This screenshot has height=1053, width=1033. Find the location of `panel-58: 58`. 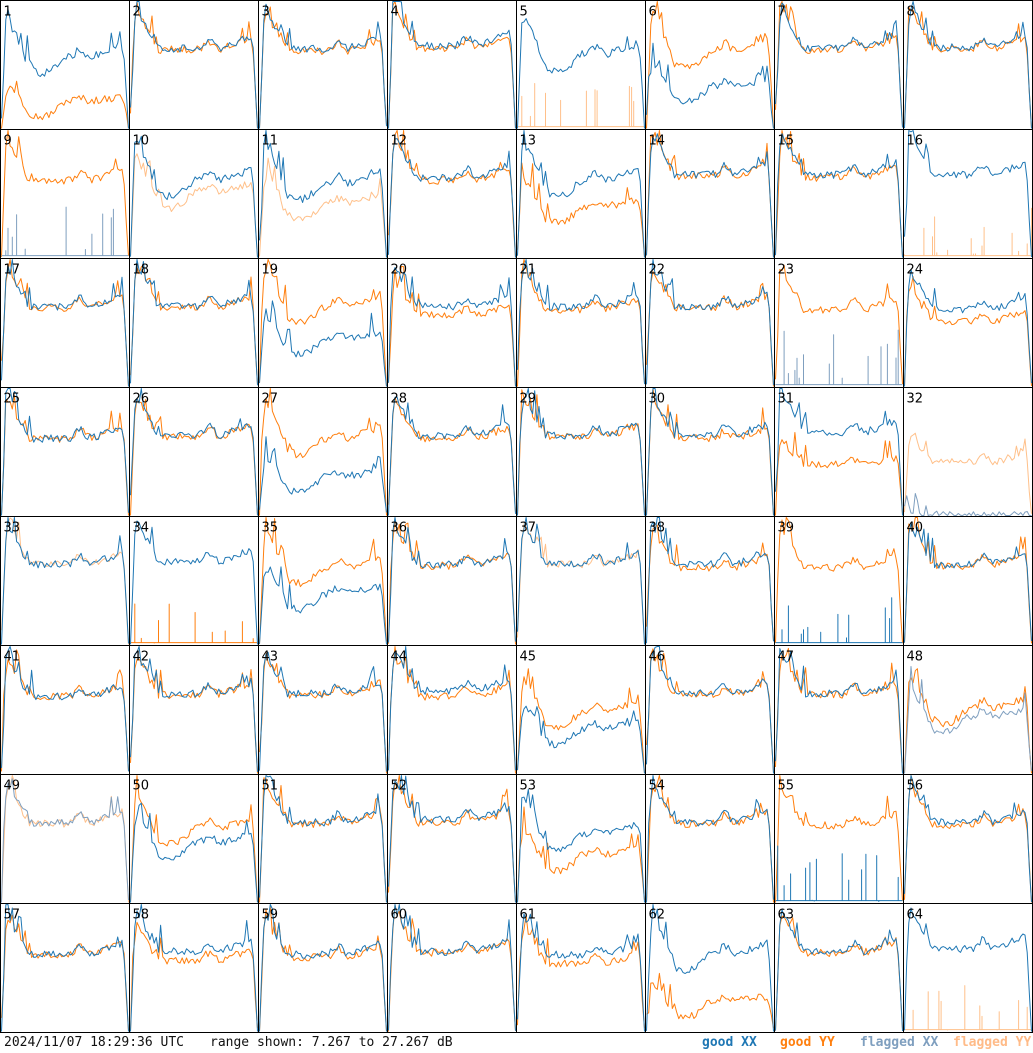

panel-58: 58 is located at coordinates (194, 968).